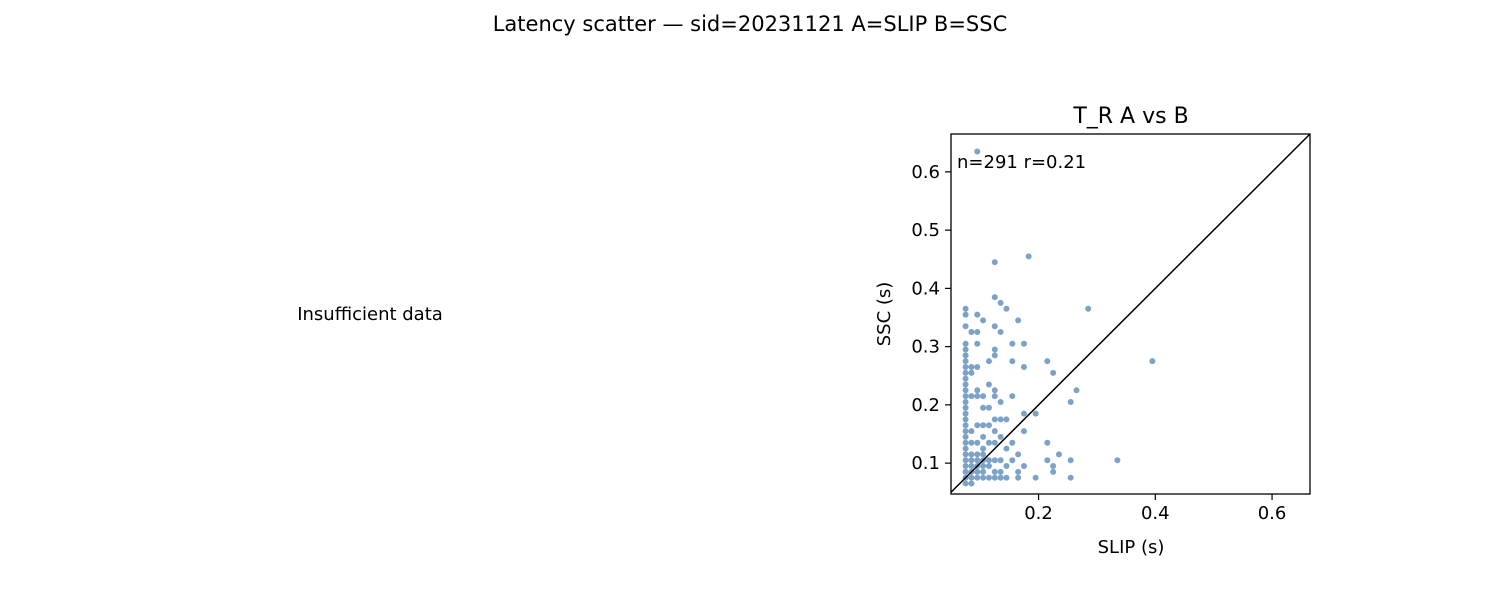  What do you see at coordinates (370, 314) in the screenshot?
I see `insufficient-data-message: Insufficient data` at bounding box center [370, 314].